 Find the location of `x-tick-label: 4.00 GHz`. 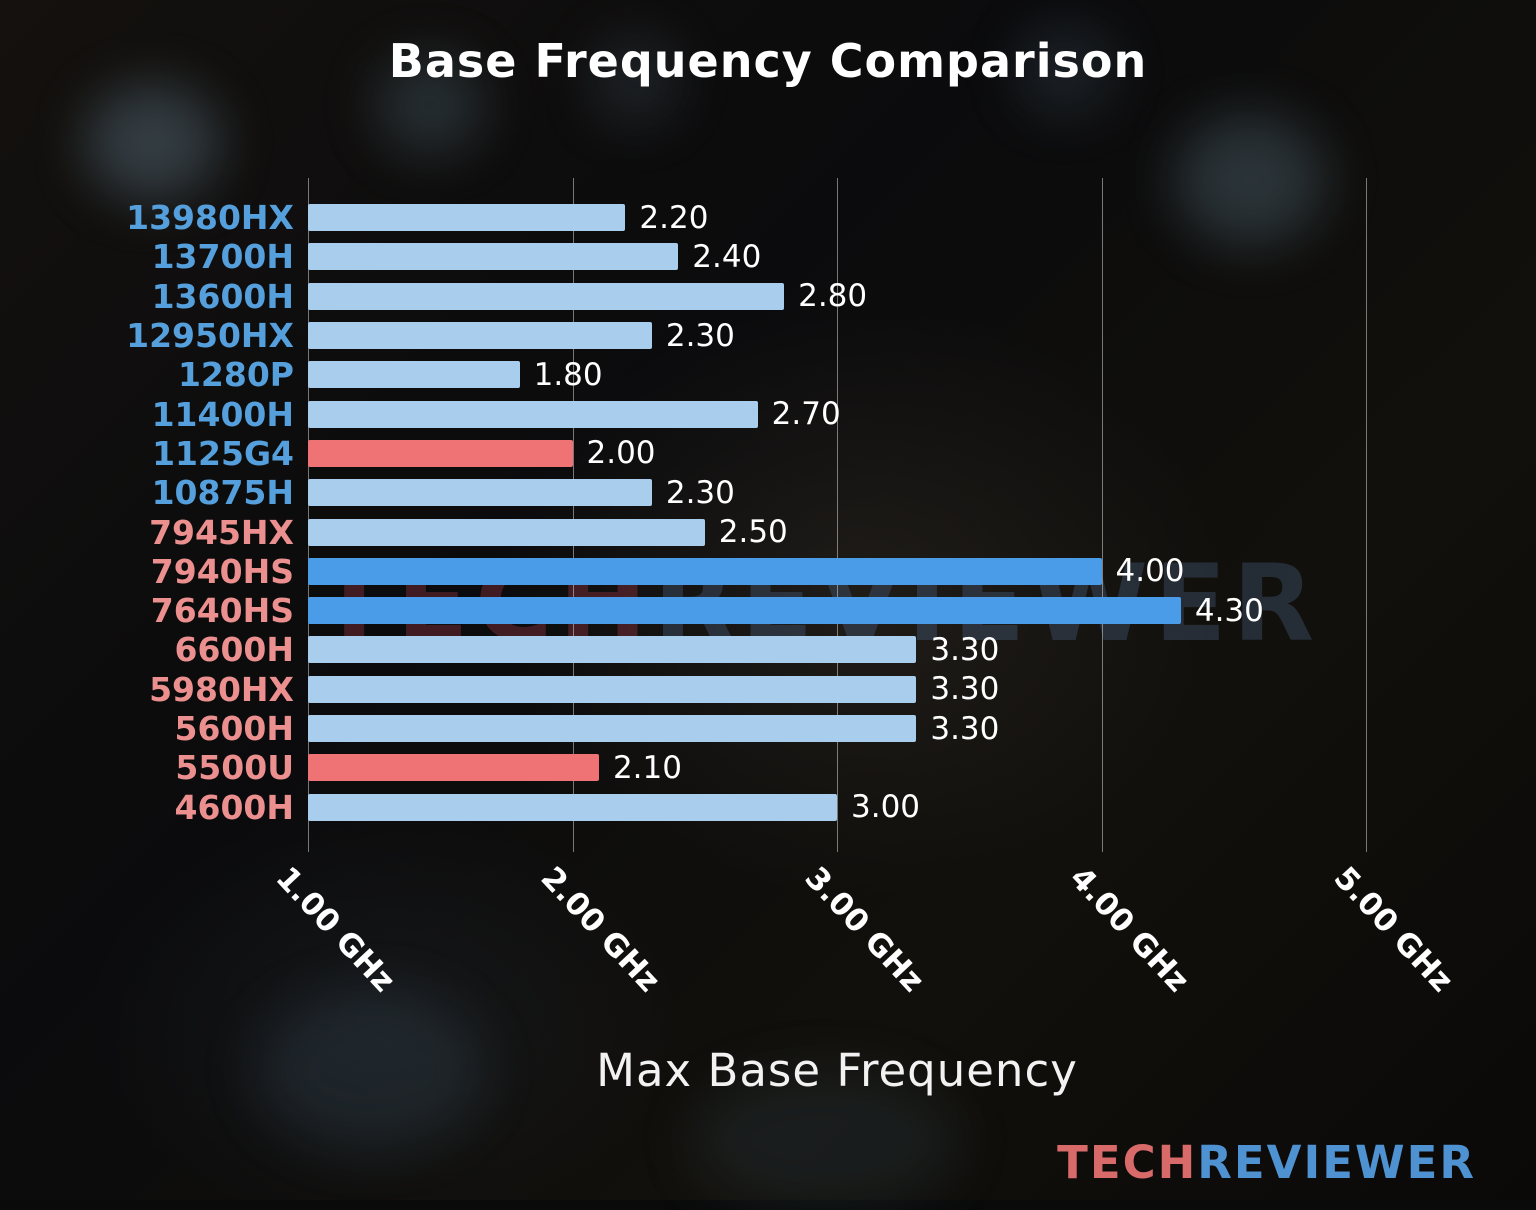

x-tick-label: 4.00 GHz is located at coordinates (1129, 930).